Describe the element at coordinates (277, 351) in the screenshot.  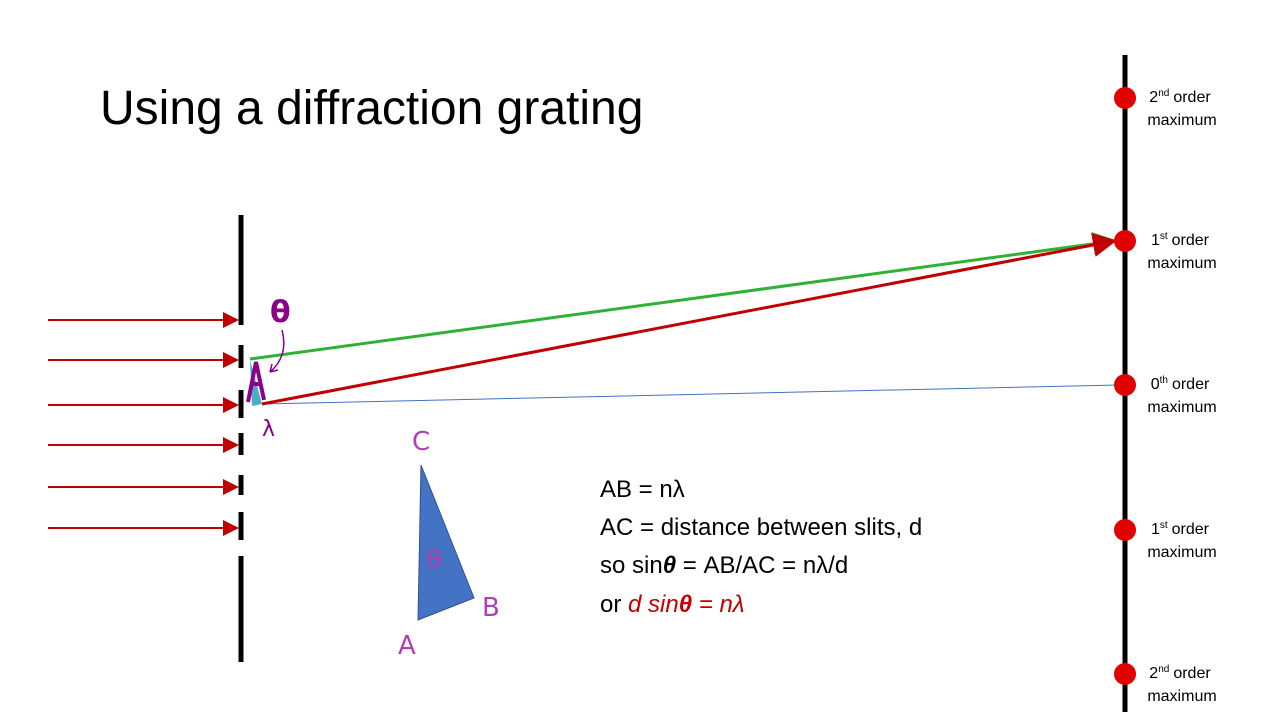
I see `pointer-arrow` at that location.